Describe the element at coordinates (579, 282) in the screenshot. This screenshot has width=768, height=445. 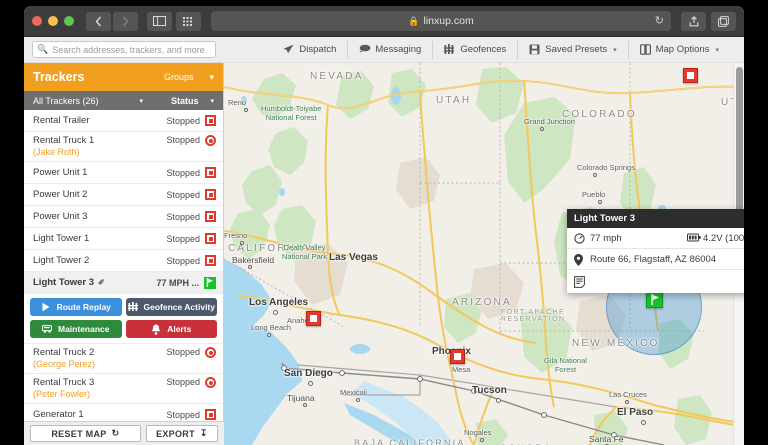
I see `note-icon` at that location.